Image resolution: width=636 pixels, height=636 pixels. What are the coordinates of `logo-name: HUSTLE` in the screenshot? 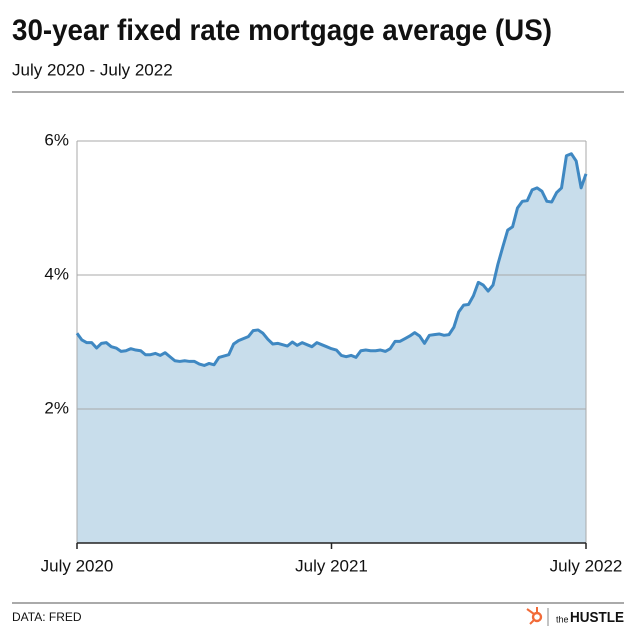 It's located at (597, 617).